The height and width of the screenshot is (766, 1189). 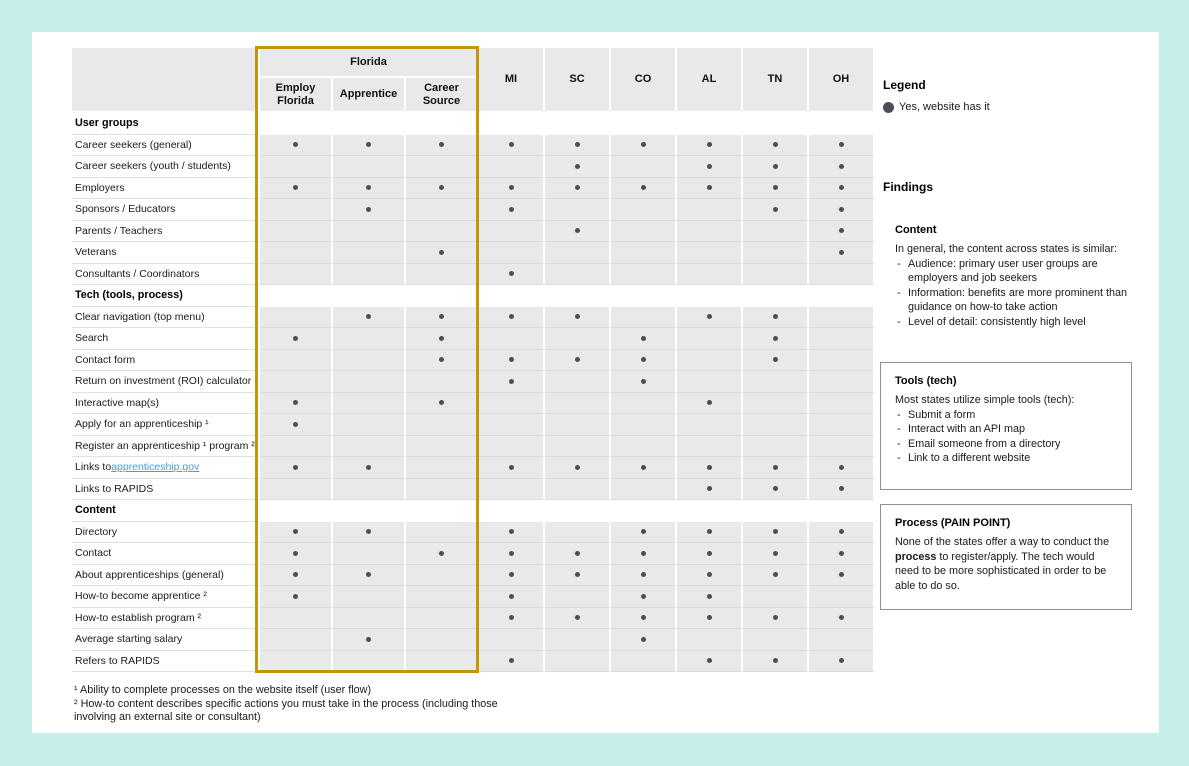 What do you see at coordinates (166, 618) in the screenshot?
I see `row-label: How-to establish program ²` at bounding box center [166, 618].